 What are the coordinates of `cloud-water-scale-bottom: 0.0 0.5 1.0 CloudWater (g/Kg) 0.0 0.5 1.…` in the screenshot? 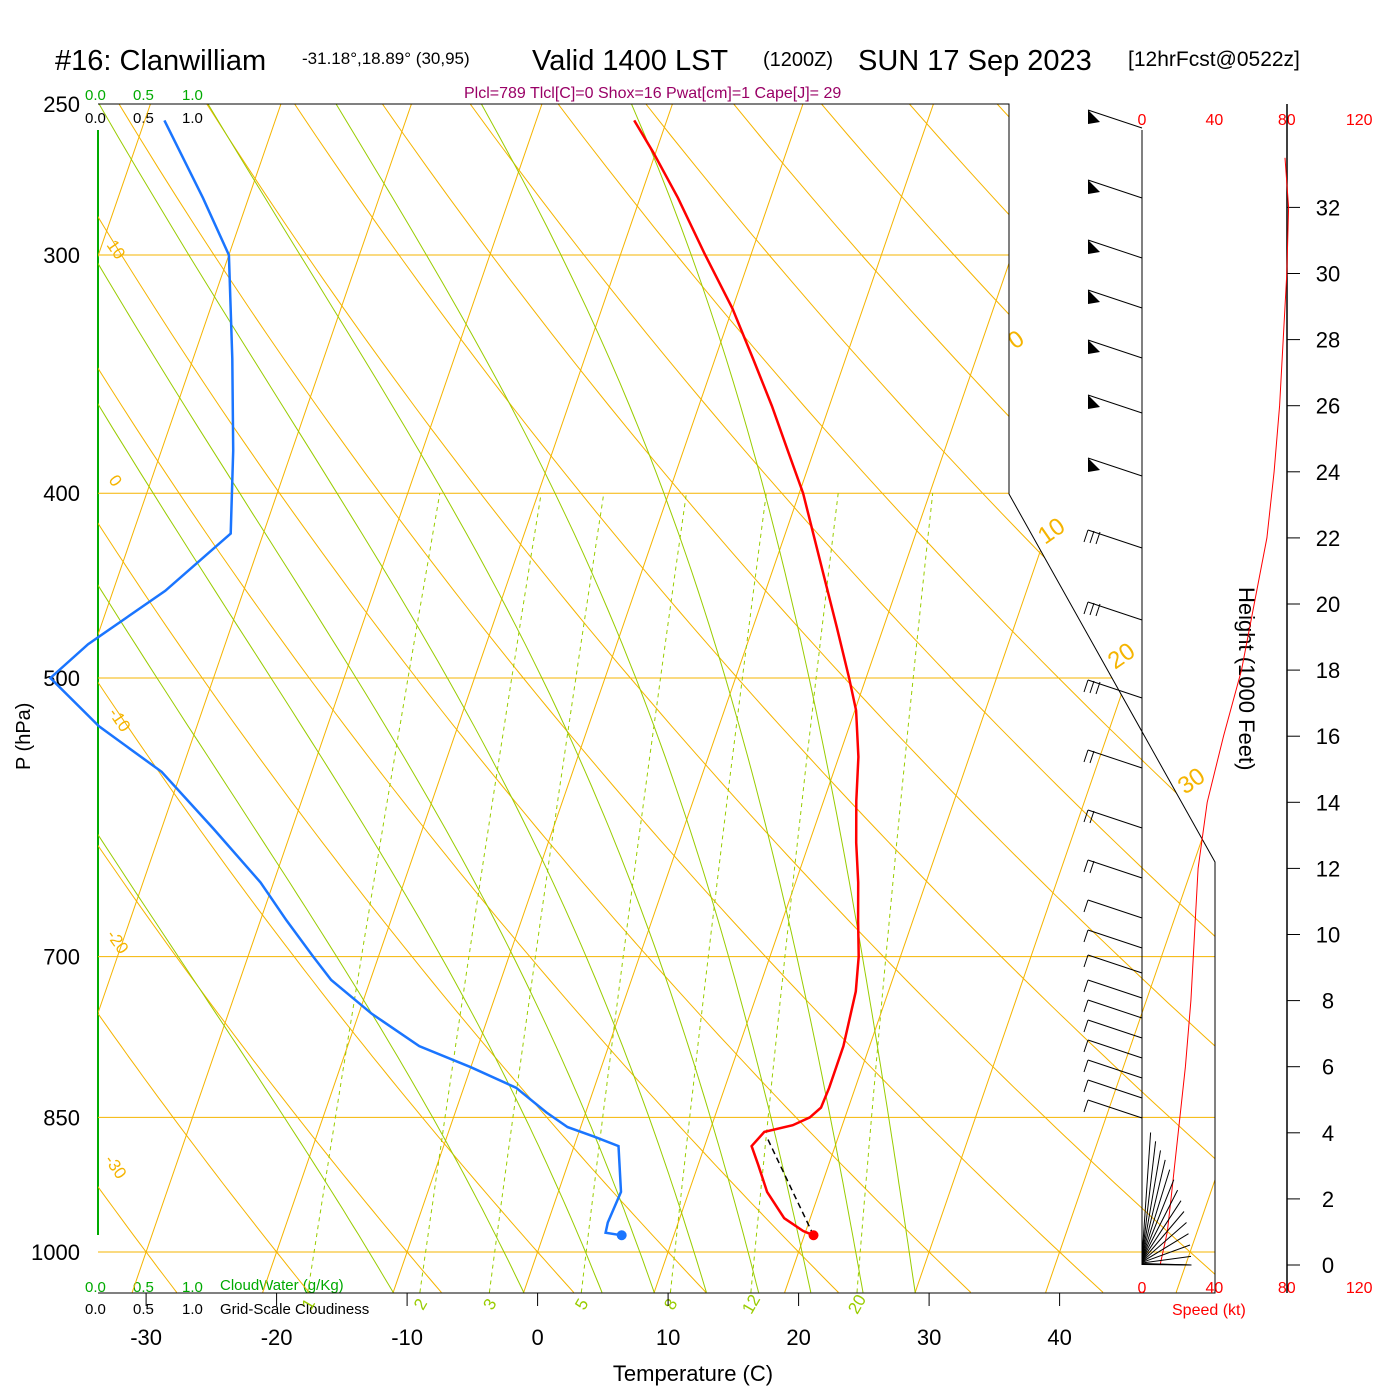 It's located at (227, 1297).